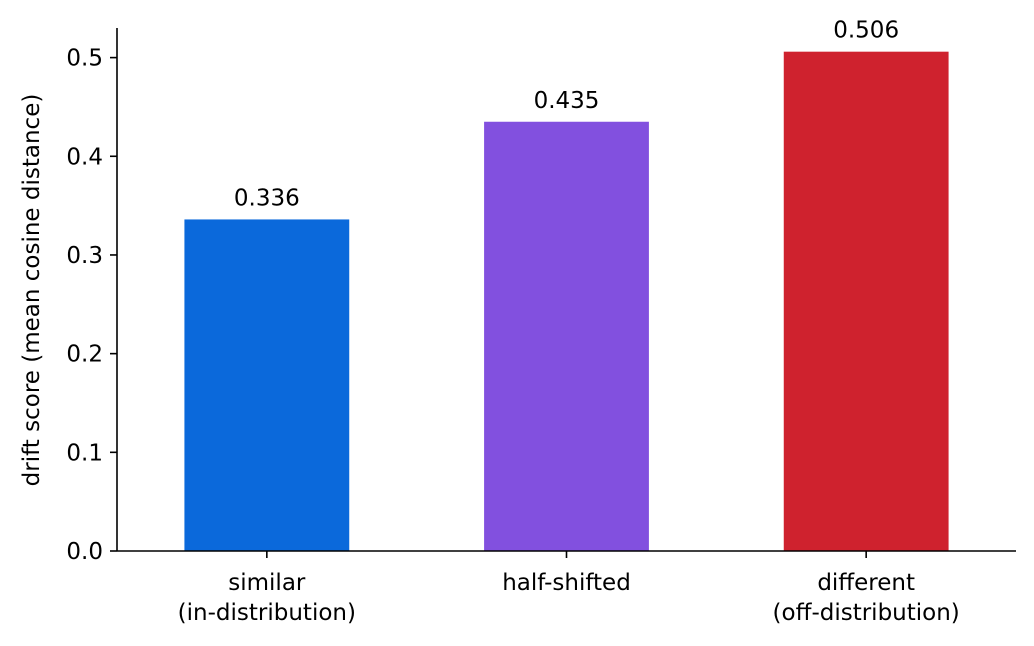  What do you see at coordinates (866, 598) in the screenshot?
I see `x-tick-label-2: different (off-distribution)` at bounding box center [866, 598].